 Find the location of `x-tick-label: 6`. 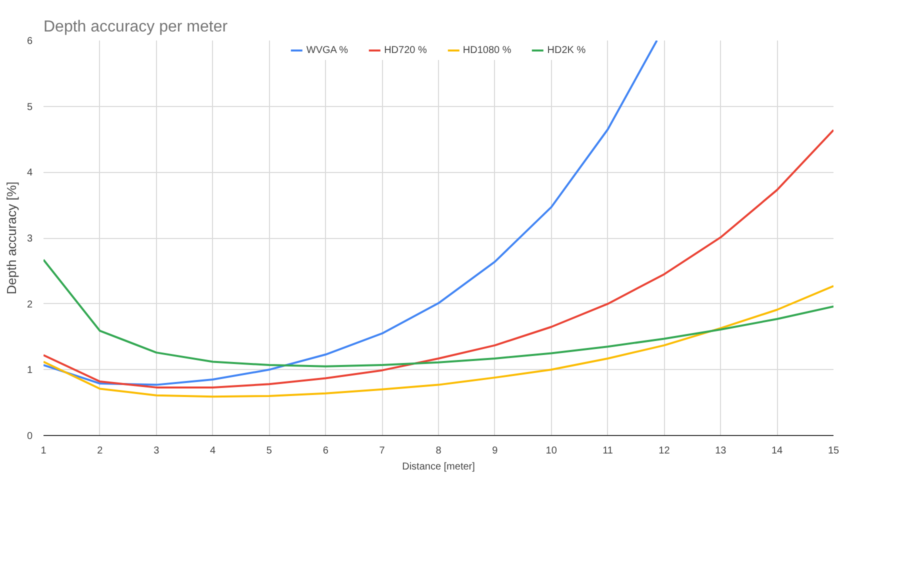

x-tick-label: 6 is located at coordinates (325, 451).